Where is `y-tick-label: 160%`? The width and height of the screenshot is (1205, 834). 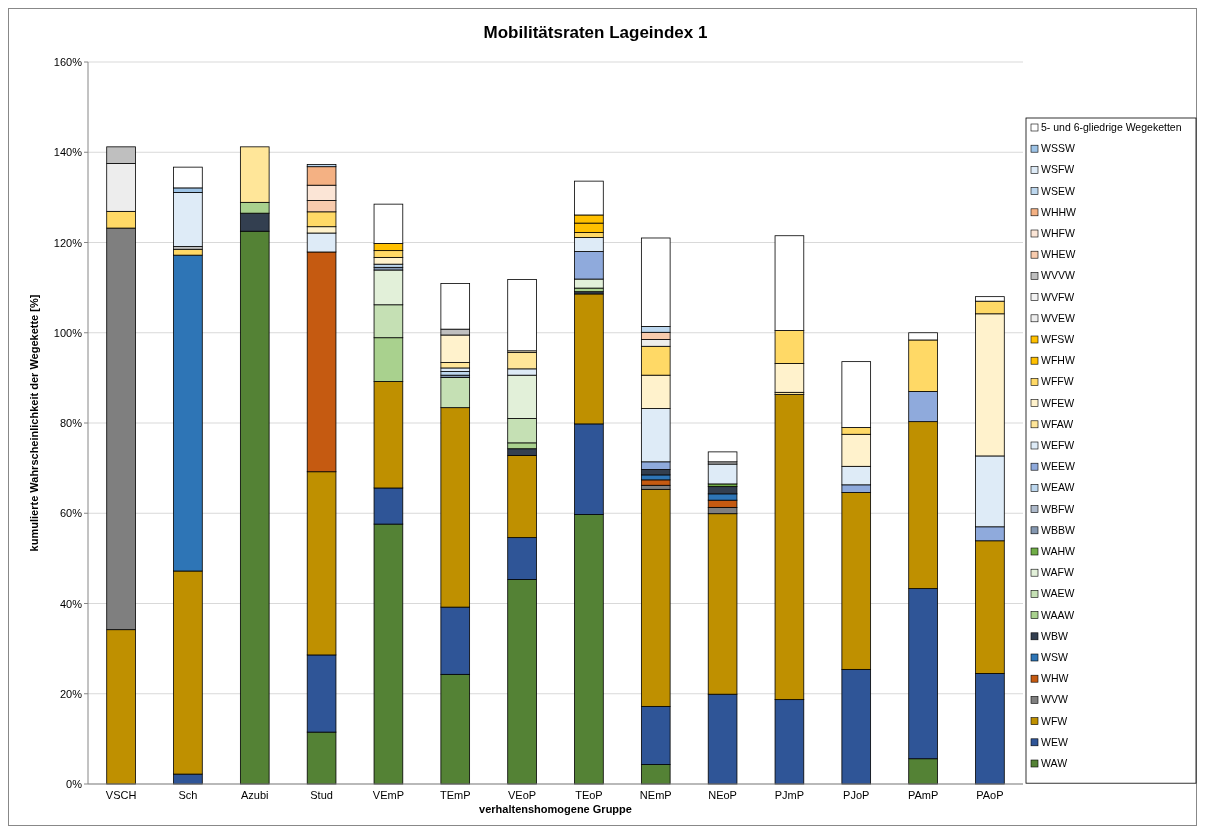
y-tick-label: 160% is located at coordinates (68, 62).